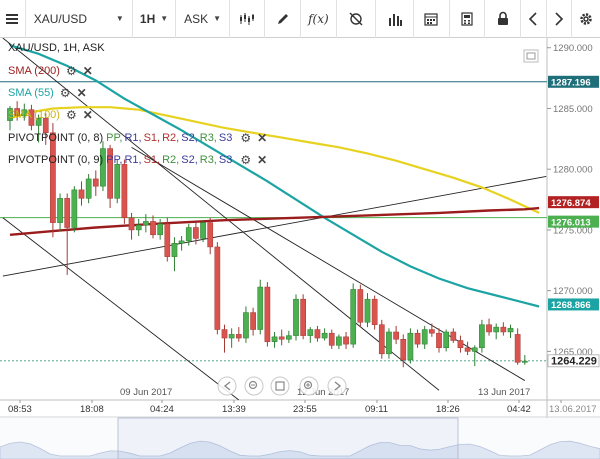 This screenshot has width=600, height=459. I want to click on lock-icon, so click(502, 18).